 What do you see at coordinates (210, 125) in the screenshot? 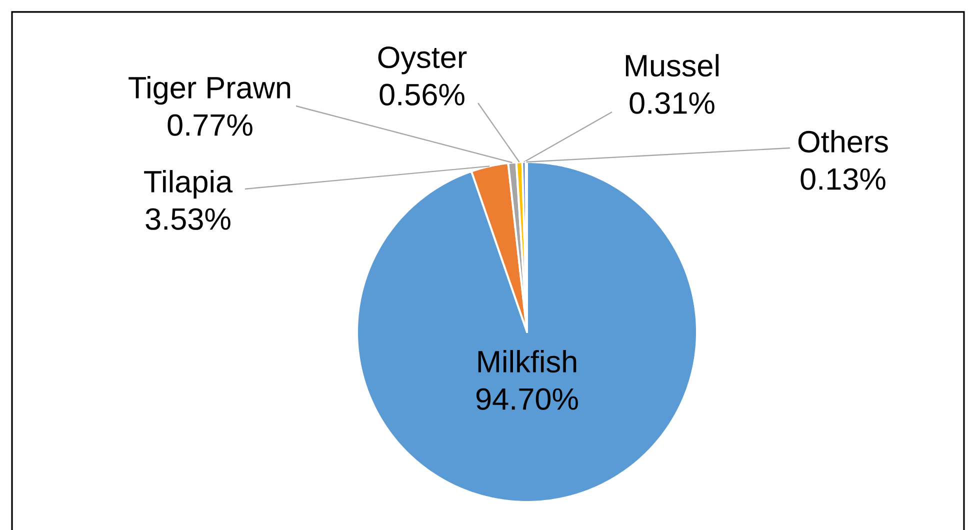
I see `data-label: 0.77%` at bounding box center [210, 125].